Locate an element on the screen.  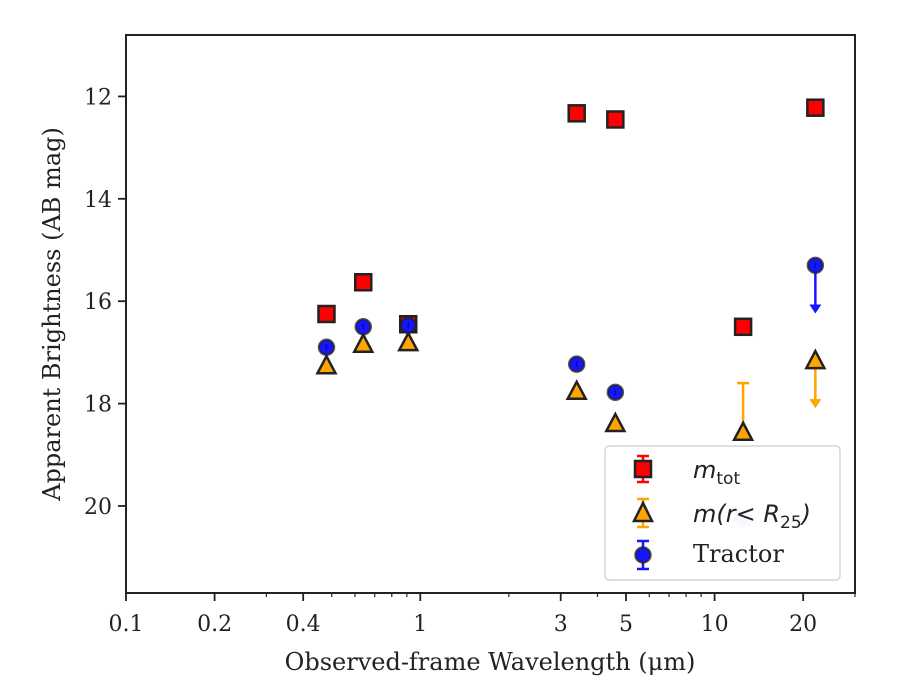
legend-mtot-main: m is located at coordinates (704, 470).